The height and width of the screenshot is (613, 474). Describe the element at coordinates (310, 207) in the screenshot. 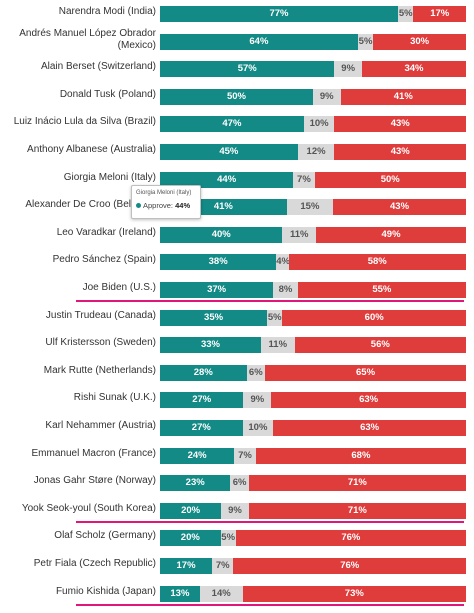

I see `bar-segment-neutral: 15%` at that location.